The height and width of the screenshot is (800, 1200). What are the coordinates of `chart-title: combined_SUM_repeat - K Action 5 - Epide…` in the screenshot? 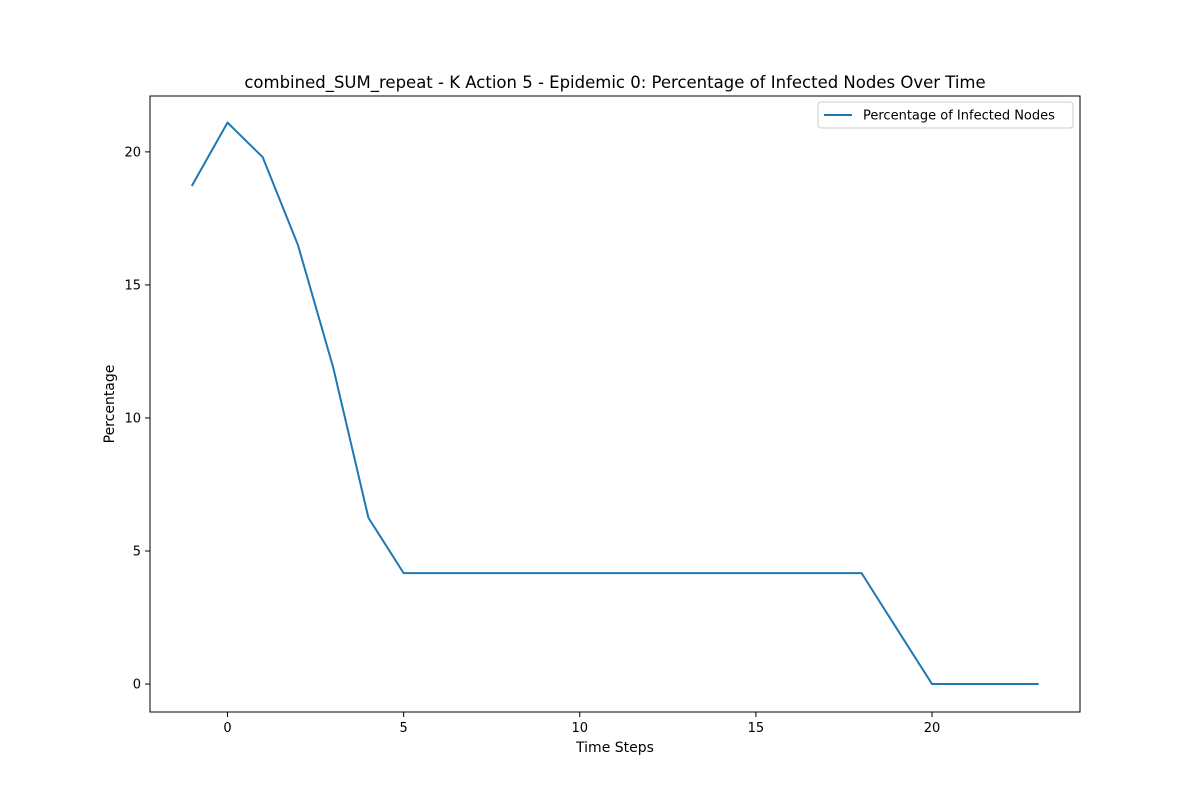 It's located at (614, 83).